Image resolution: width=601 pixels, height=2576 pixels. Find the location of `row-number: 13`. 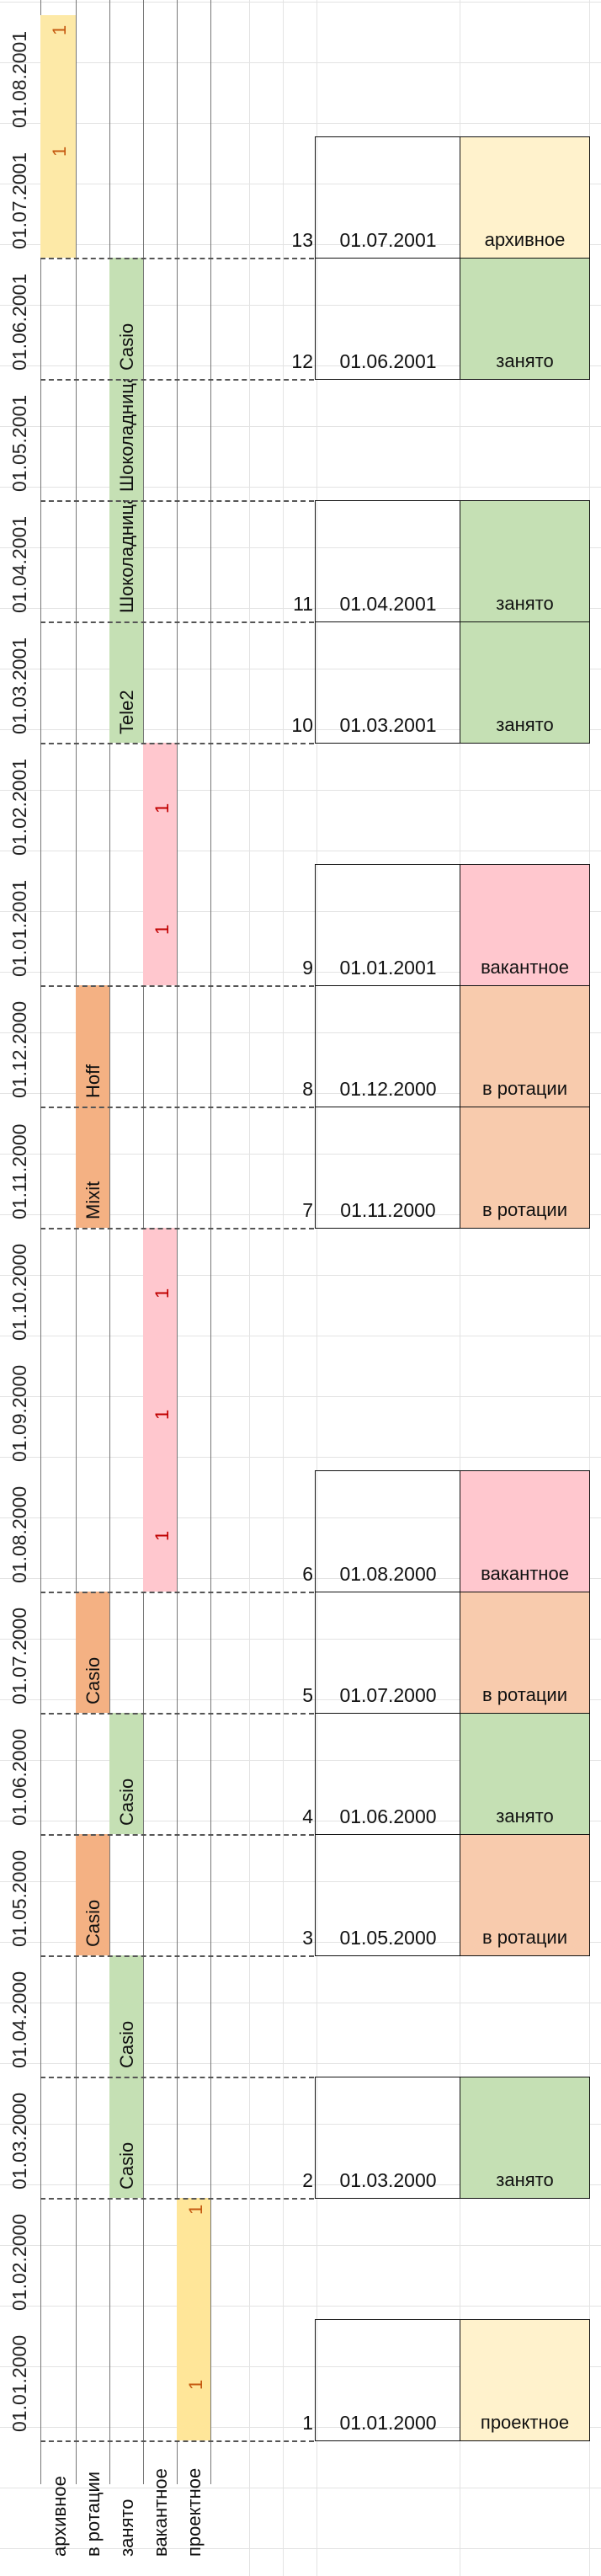

row-number: 13 is located at coordinates (302, 240).